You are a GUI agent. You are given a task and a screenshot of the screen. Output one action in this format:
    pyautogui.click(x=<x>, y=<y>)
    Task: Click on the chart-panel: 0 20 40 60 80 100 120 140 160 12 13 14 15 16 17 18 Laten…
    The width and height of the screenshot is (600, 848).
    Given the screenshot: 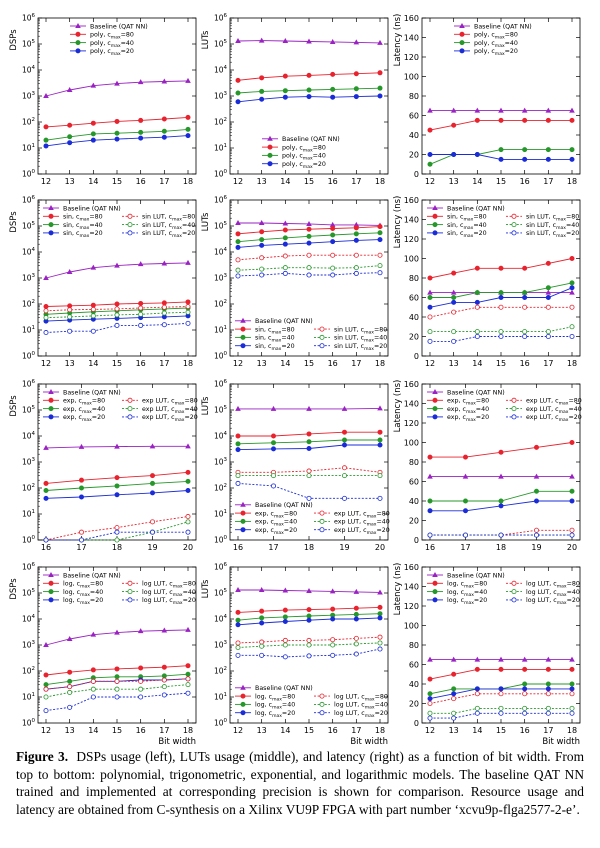 What is the action you would take?
    pyautogui.click(x=487, y=100)
    